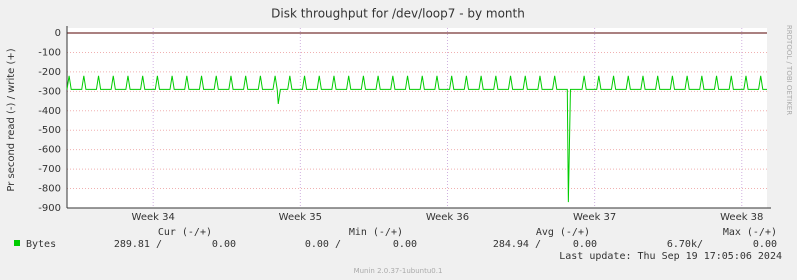 The image size is (797, 280). I want to click on y-tick-label: 0, so click(58, 33).